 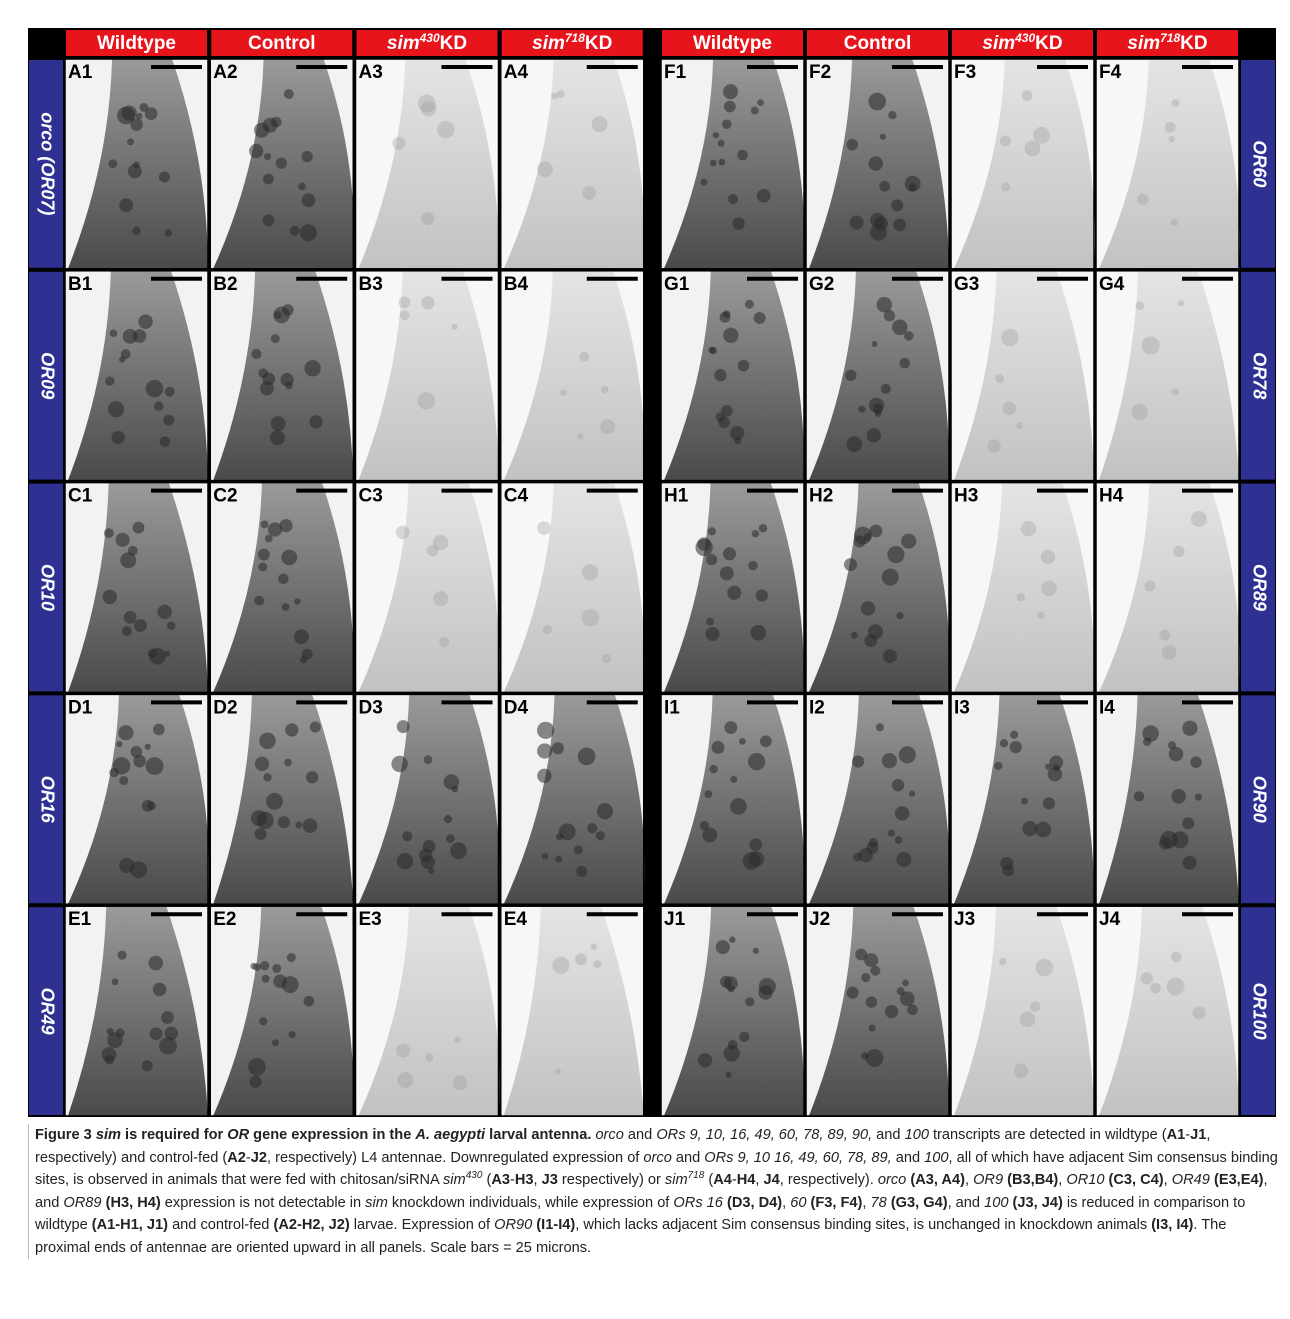 I want to click on row-label: OR10, so click(x=47, y=587).